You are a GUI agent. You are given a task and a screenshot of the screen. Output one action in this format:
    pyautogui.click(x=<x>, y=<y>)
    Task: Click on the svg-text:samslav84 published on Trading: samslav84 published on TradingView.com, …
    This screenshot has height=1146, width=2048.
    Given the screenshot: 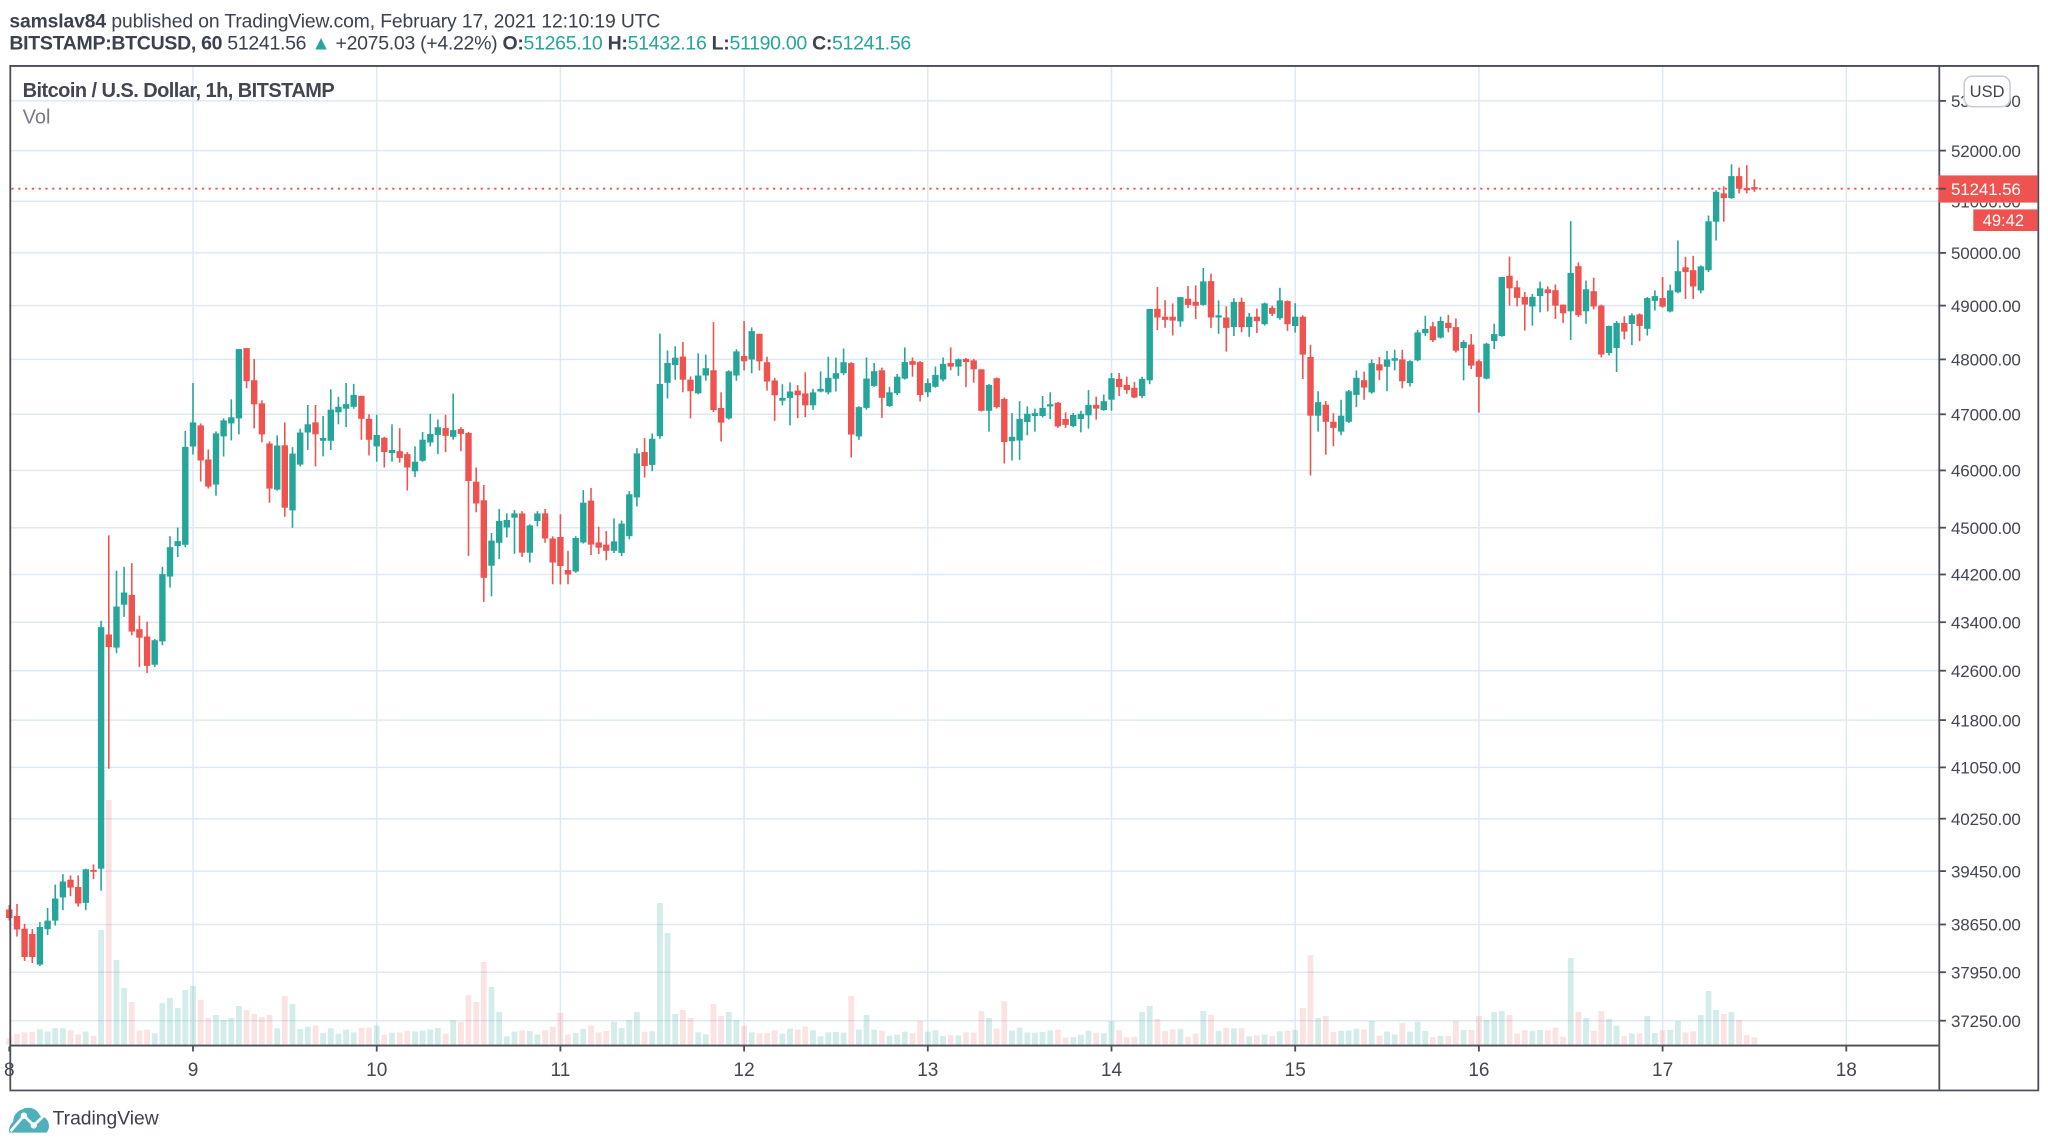 What is the action you would take?
    pyautogui.click(x=334, y=21)
    